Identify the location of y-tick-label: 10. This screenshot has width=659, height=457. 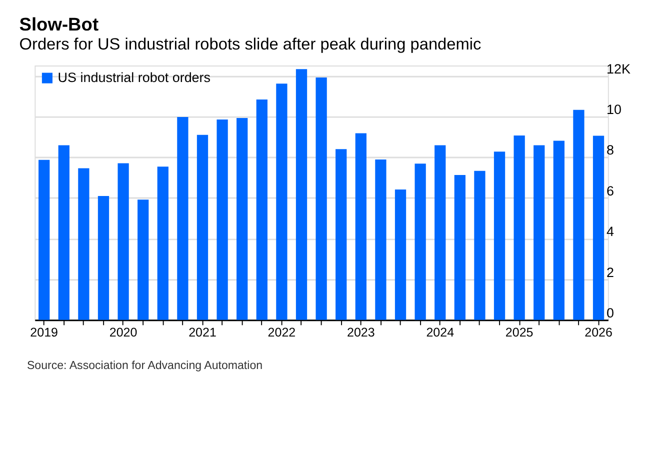
(614, 109).